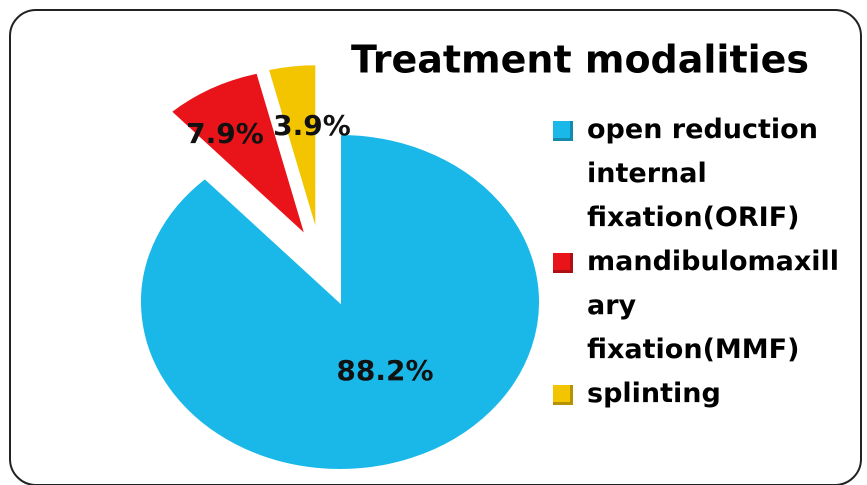 Image resolution: width=867 pixels, height=485 pixels. I want to click on legend-item: splinting, so click(703, 394).